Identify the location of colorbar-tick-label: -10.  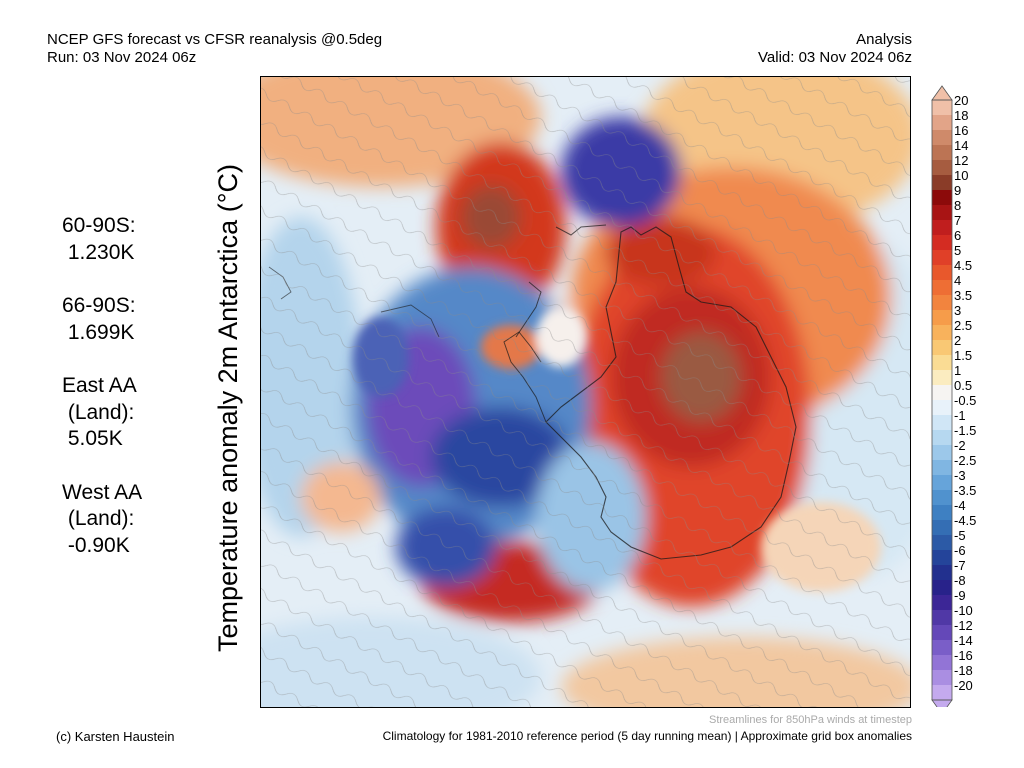
(963, 610).